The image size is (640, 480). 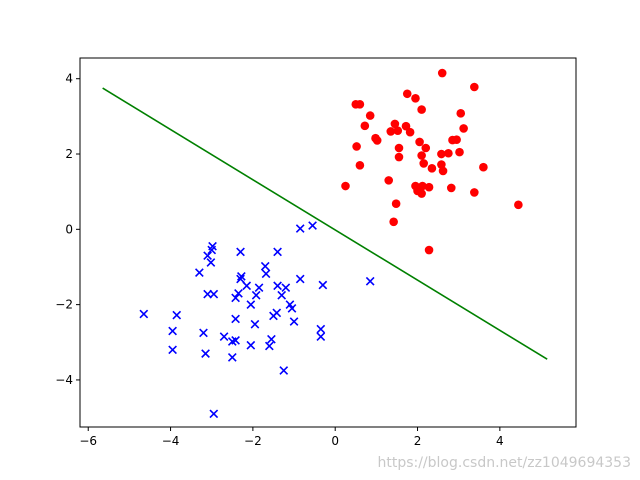 I want to click on x-axis-ticks: −6 −4 −2 0 2 4, so click(x=291, y=437).